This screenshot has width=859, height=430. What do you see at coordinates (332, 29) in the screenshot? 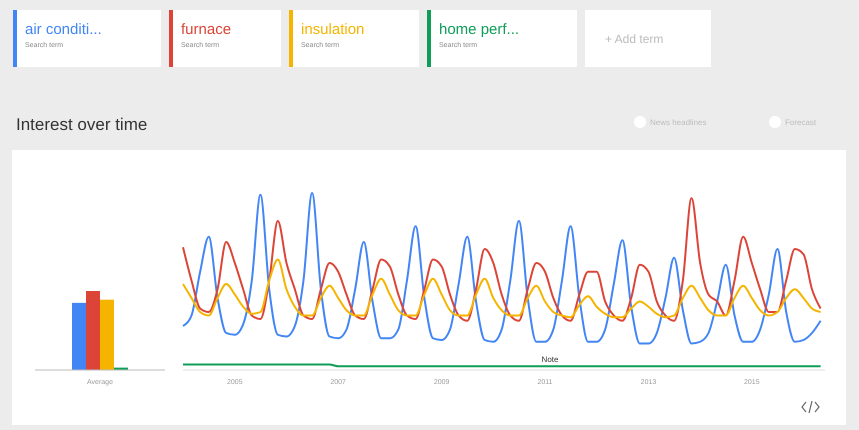
I see `text: insulation` at bounding box center [332, 29].